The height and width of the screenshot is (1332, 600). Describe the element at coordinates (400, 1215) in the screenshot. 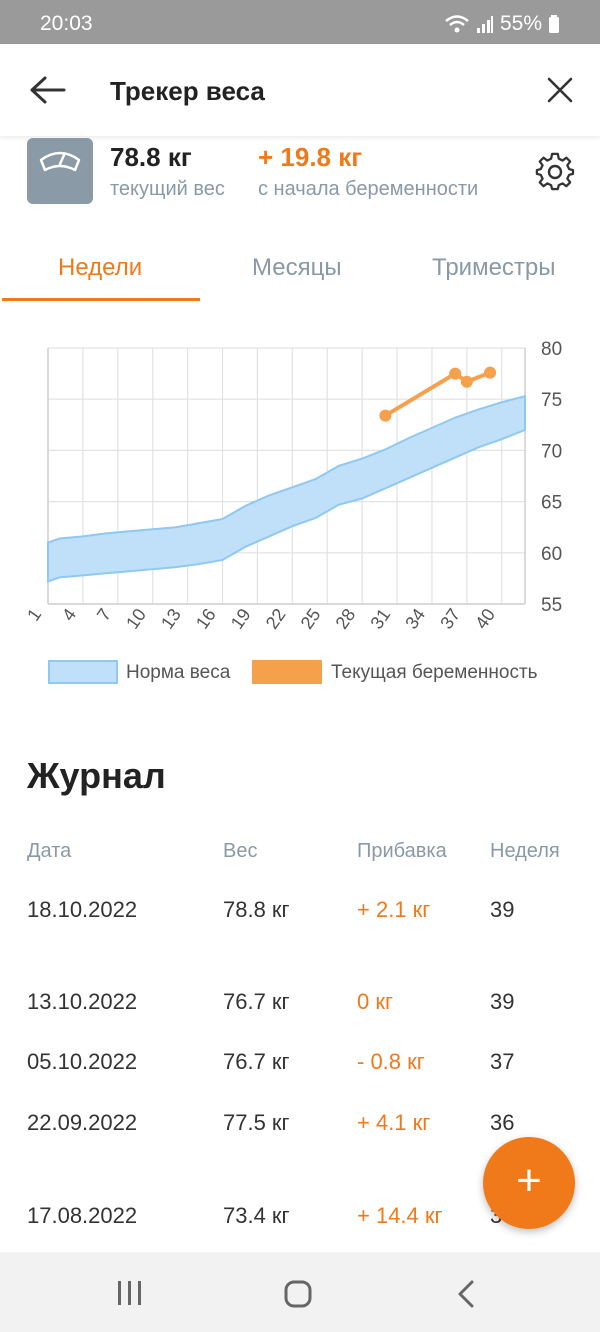

I see `row-gain: + 14.4 кг` at that location.